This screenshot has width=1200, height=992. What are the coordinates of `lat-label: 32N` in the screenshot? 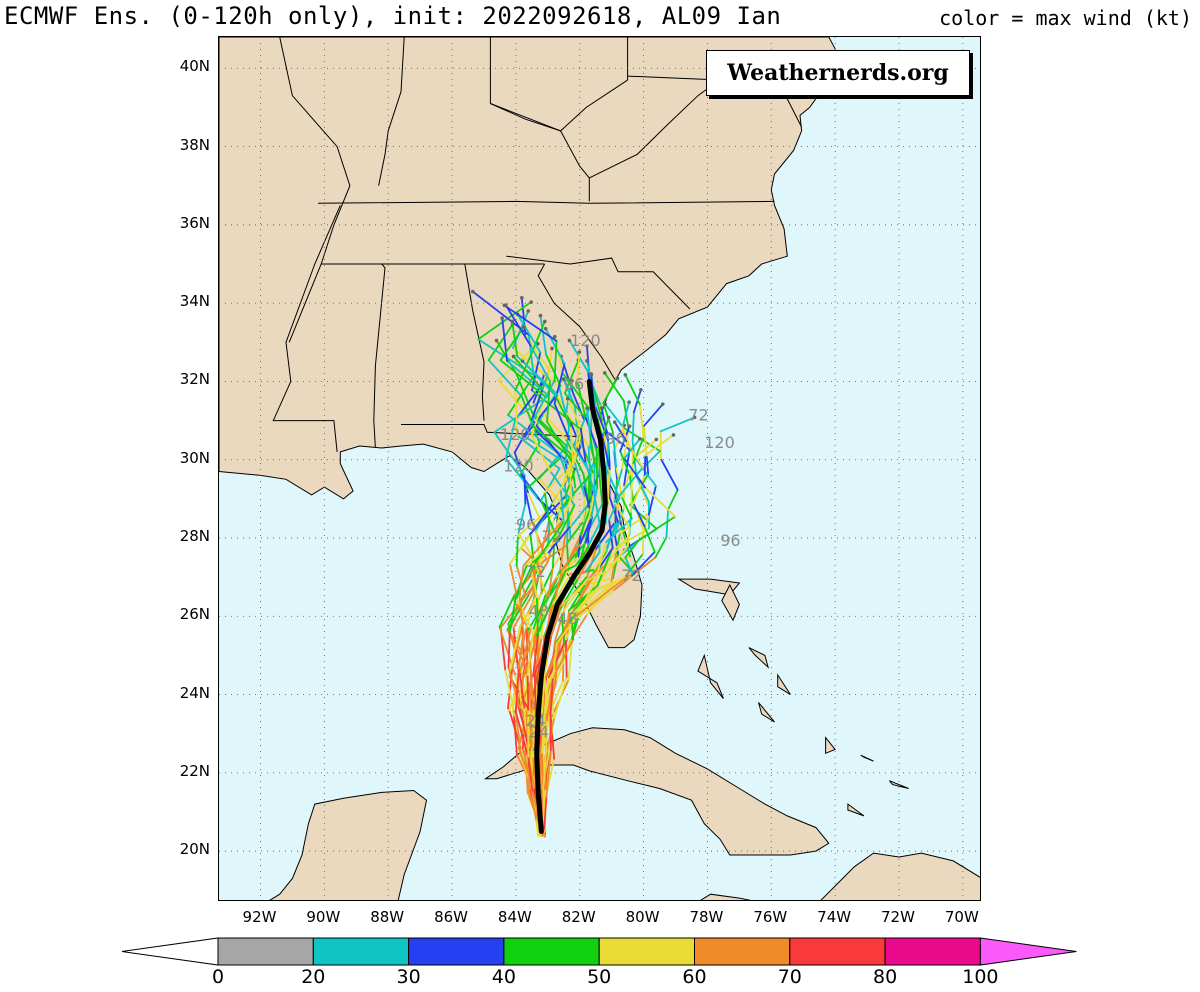 It's located at (194, 379).